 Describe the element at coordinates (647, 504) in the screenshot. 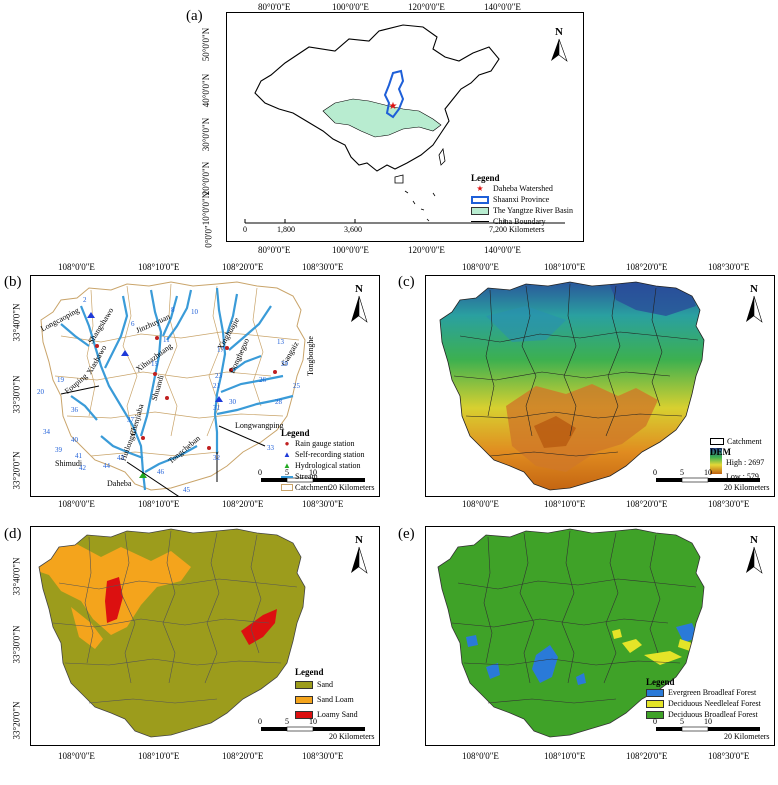

I see `panel-c-bottom-tick: 108°20'0"E` at that location.